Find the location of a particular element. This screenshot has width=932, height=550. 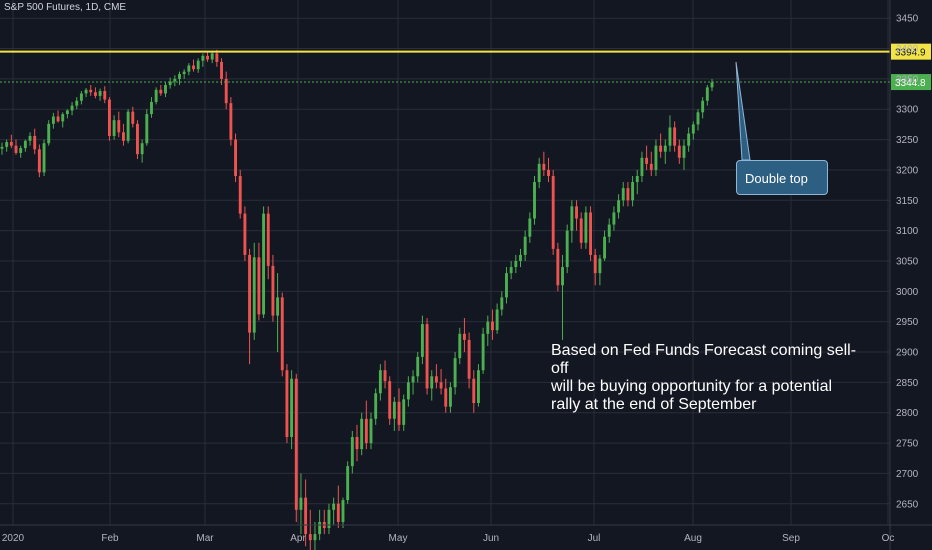

y-tick-label: 3050 is located at coordinates (907, 261).